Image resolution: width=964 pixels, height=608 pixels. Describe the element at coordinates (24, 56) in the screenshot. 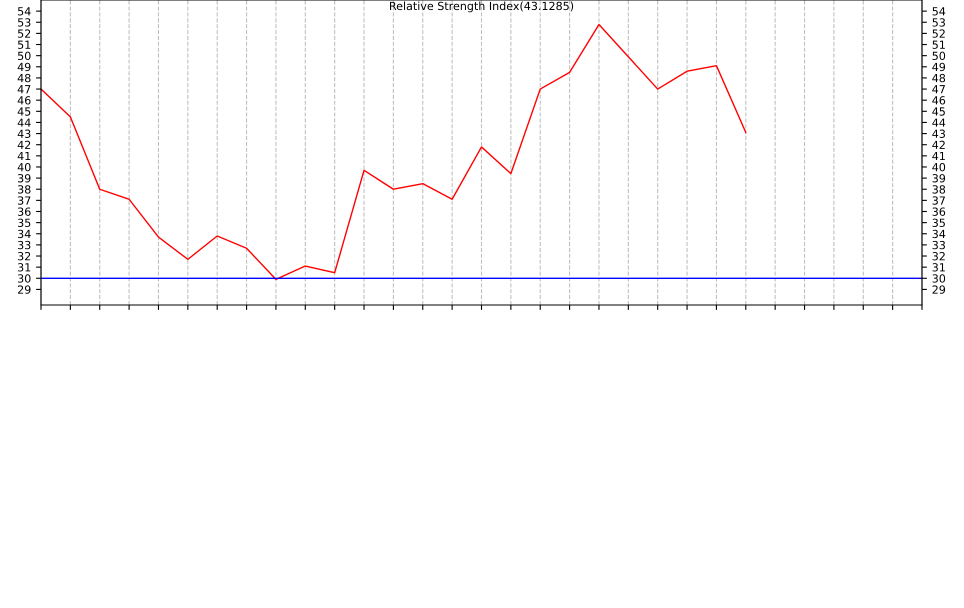

I see `y-tick-label: 50` at that location.